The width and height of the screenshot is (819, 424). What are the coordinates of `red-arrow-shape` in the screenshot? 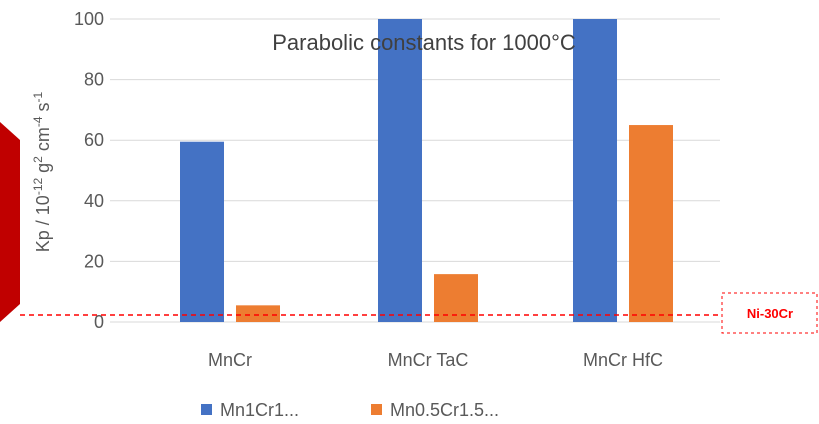 It's located at (10, 222).